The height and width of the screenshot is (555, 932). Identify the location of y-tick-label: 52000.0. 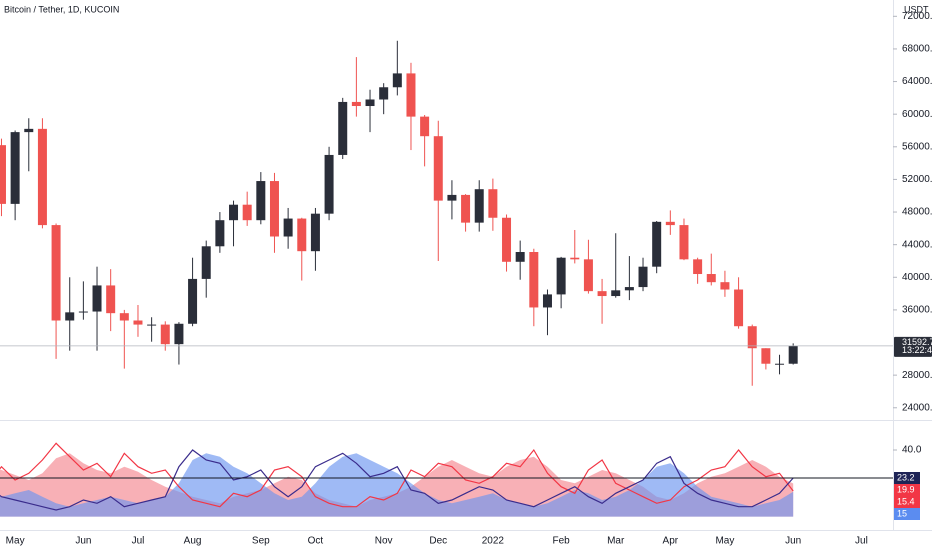
(917, 179).